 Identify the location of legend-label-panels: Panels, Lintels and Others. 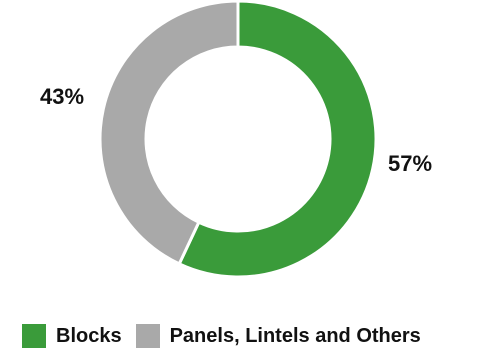
(295, 335).